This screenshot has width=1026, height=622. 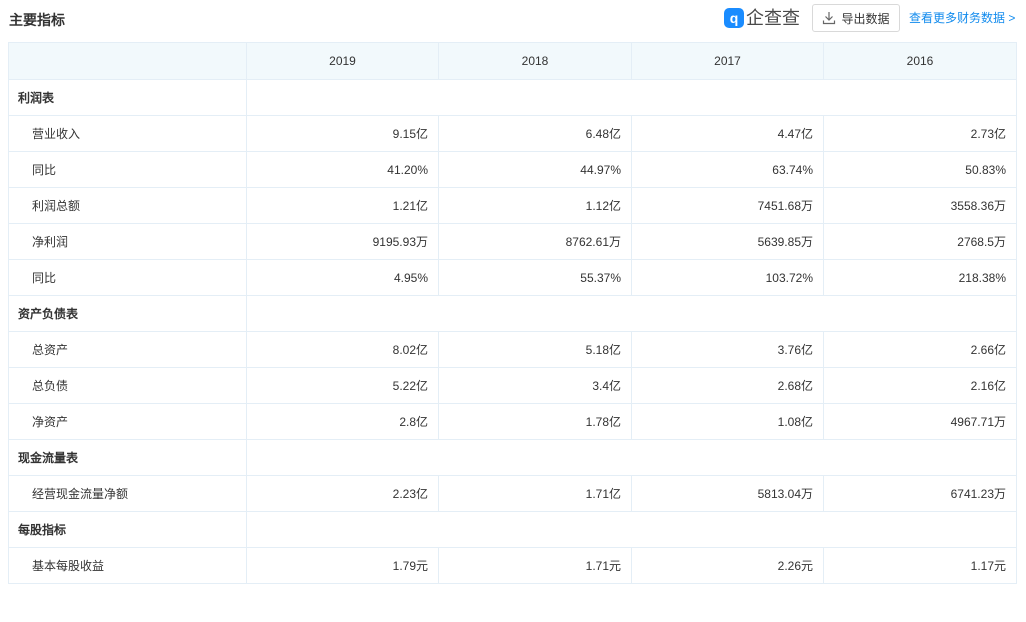 What do you see at coordinates (127, 529) in the screenshot?
I see `section-title: 每股指标` at bounding box center [127, 529].